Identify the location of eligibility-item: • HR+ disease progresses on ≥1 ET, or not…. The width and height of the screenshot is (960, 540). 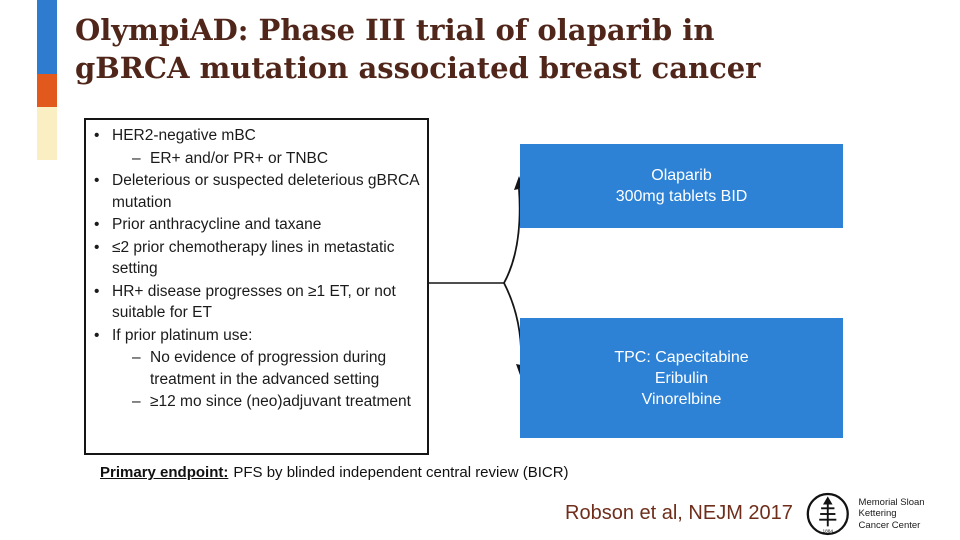
(258, 302).